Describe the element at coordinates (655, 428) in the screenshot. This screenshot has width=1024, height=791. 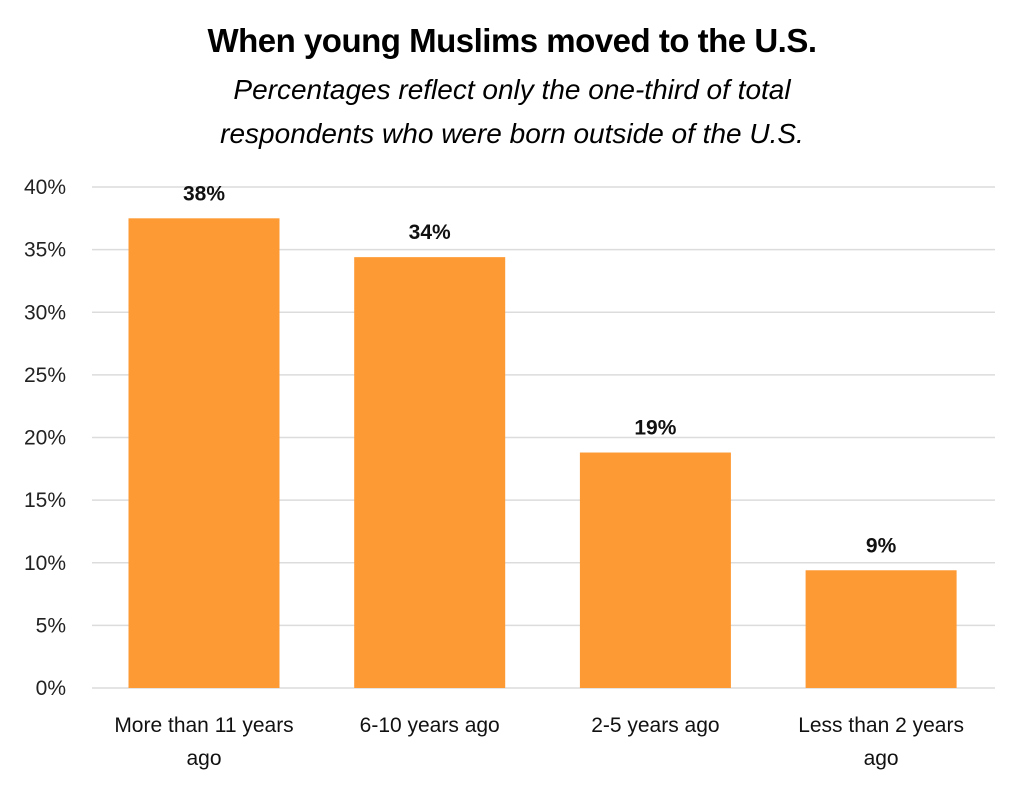
I see `data-label: 19%` at that location.